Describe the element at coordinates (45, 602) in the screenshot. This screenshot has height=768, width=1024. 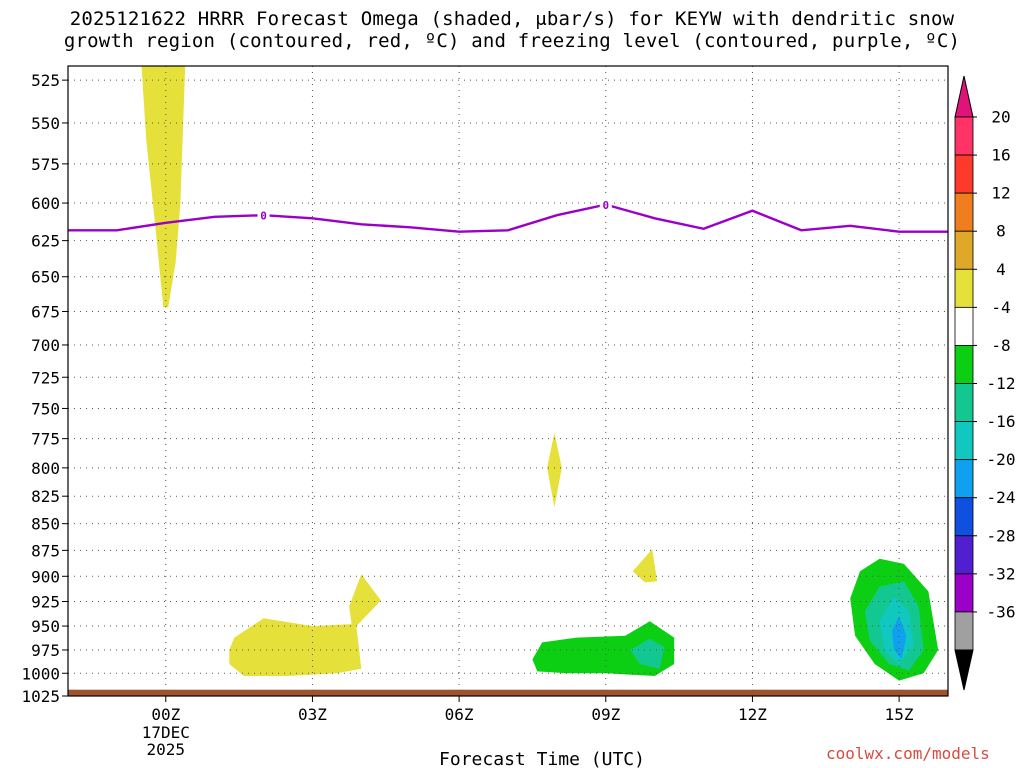
I see `y-tick-label: 925` at that location.